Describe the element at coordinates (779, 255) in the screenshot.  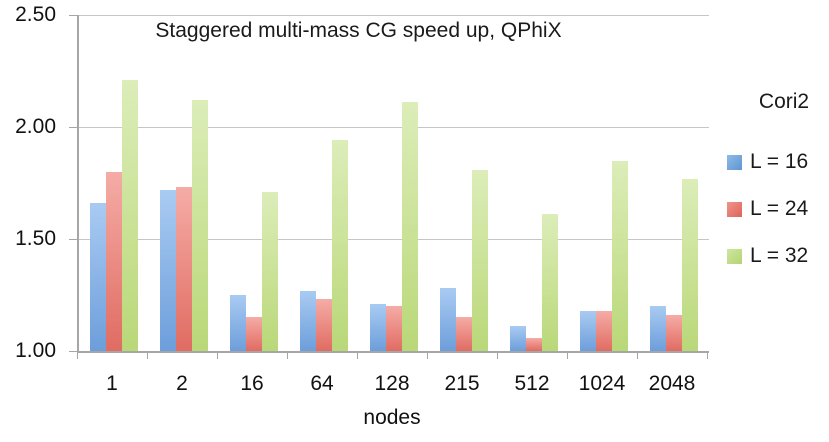
I see `legend-label: L = 32` at that location.